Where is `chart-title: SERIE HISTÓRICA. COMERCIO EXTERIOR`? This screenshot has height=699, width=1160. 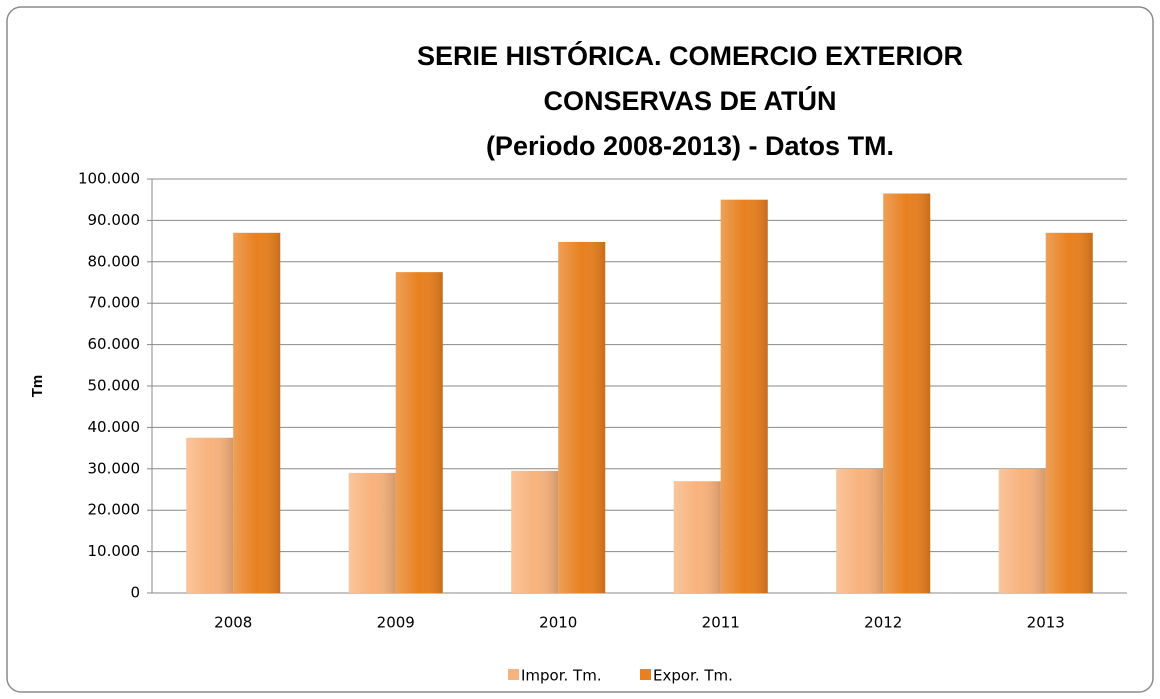
chart-title: SERIE HISTÓRICA. COMERCIO EXTERIOR is located at coordinates (690, 55).